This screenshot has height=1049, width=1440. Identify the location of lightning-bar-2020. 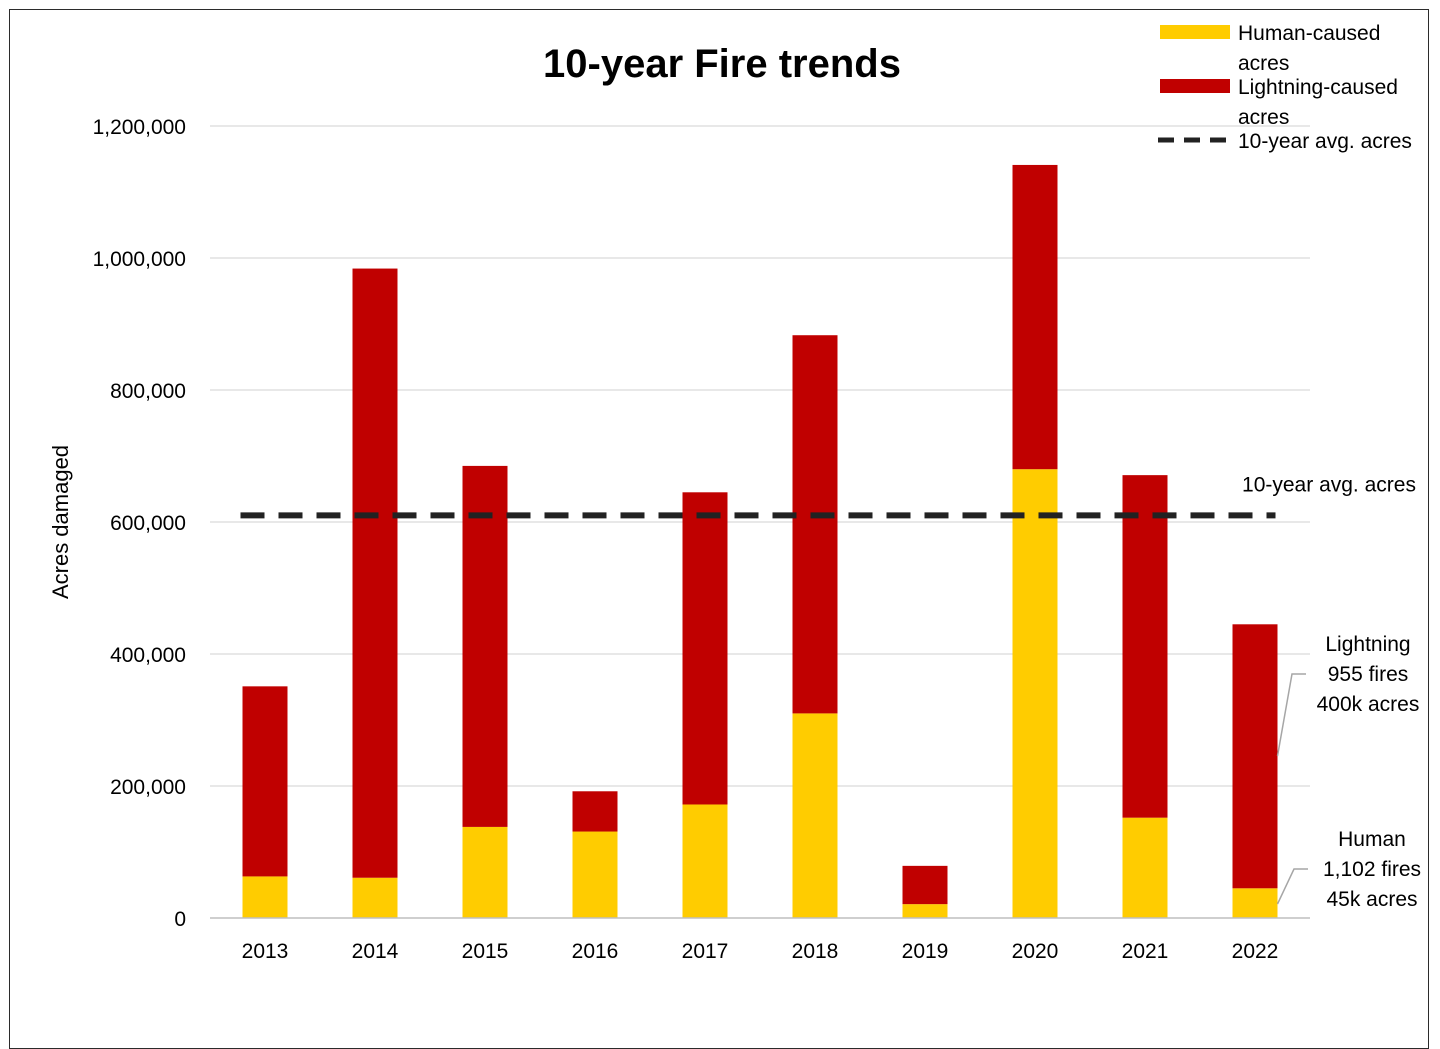
(1035, 317).